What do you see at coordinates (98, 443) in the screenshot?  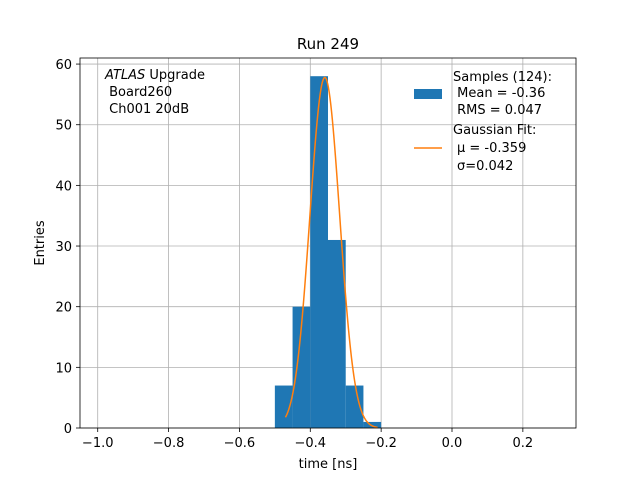 I see `x-tick-label: −1.0` at bounding box center [98, 443].